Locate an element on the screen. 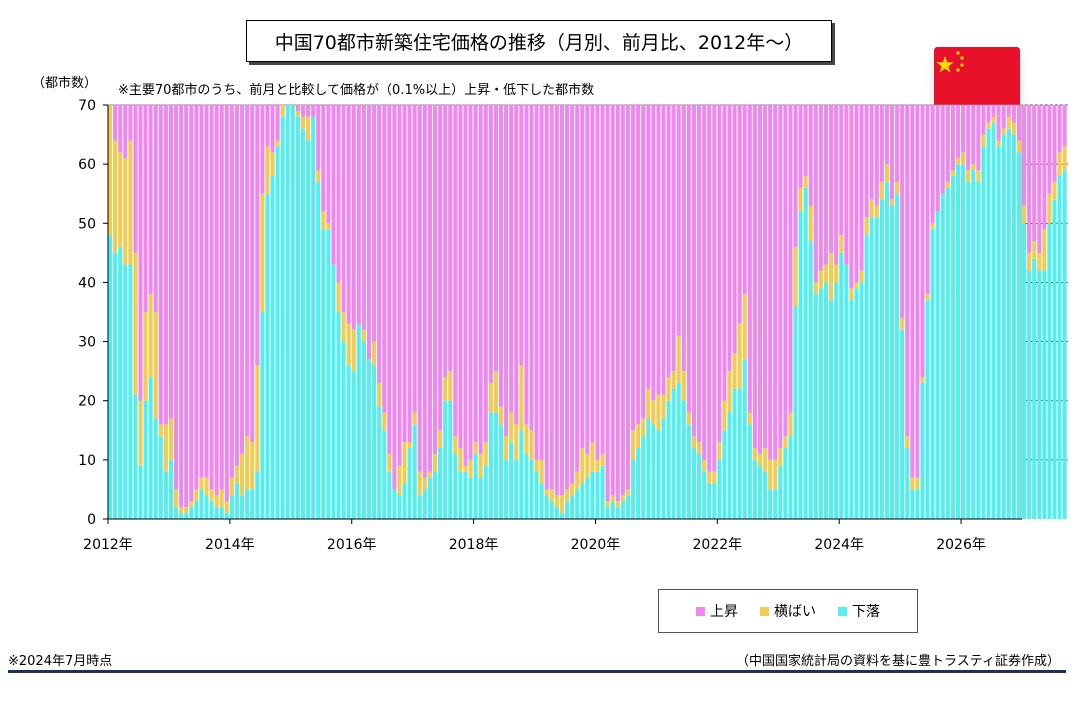  chart-title-text: 中国70都市新築住宅価格の推移（月別、前月比、2012年〜） is located at coordinates (539, 42).